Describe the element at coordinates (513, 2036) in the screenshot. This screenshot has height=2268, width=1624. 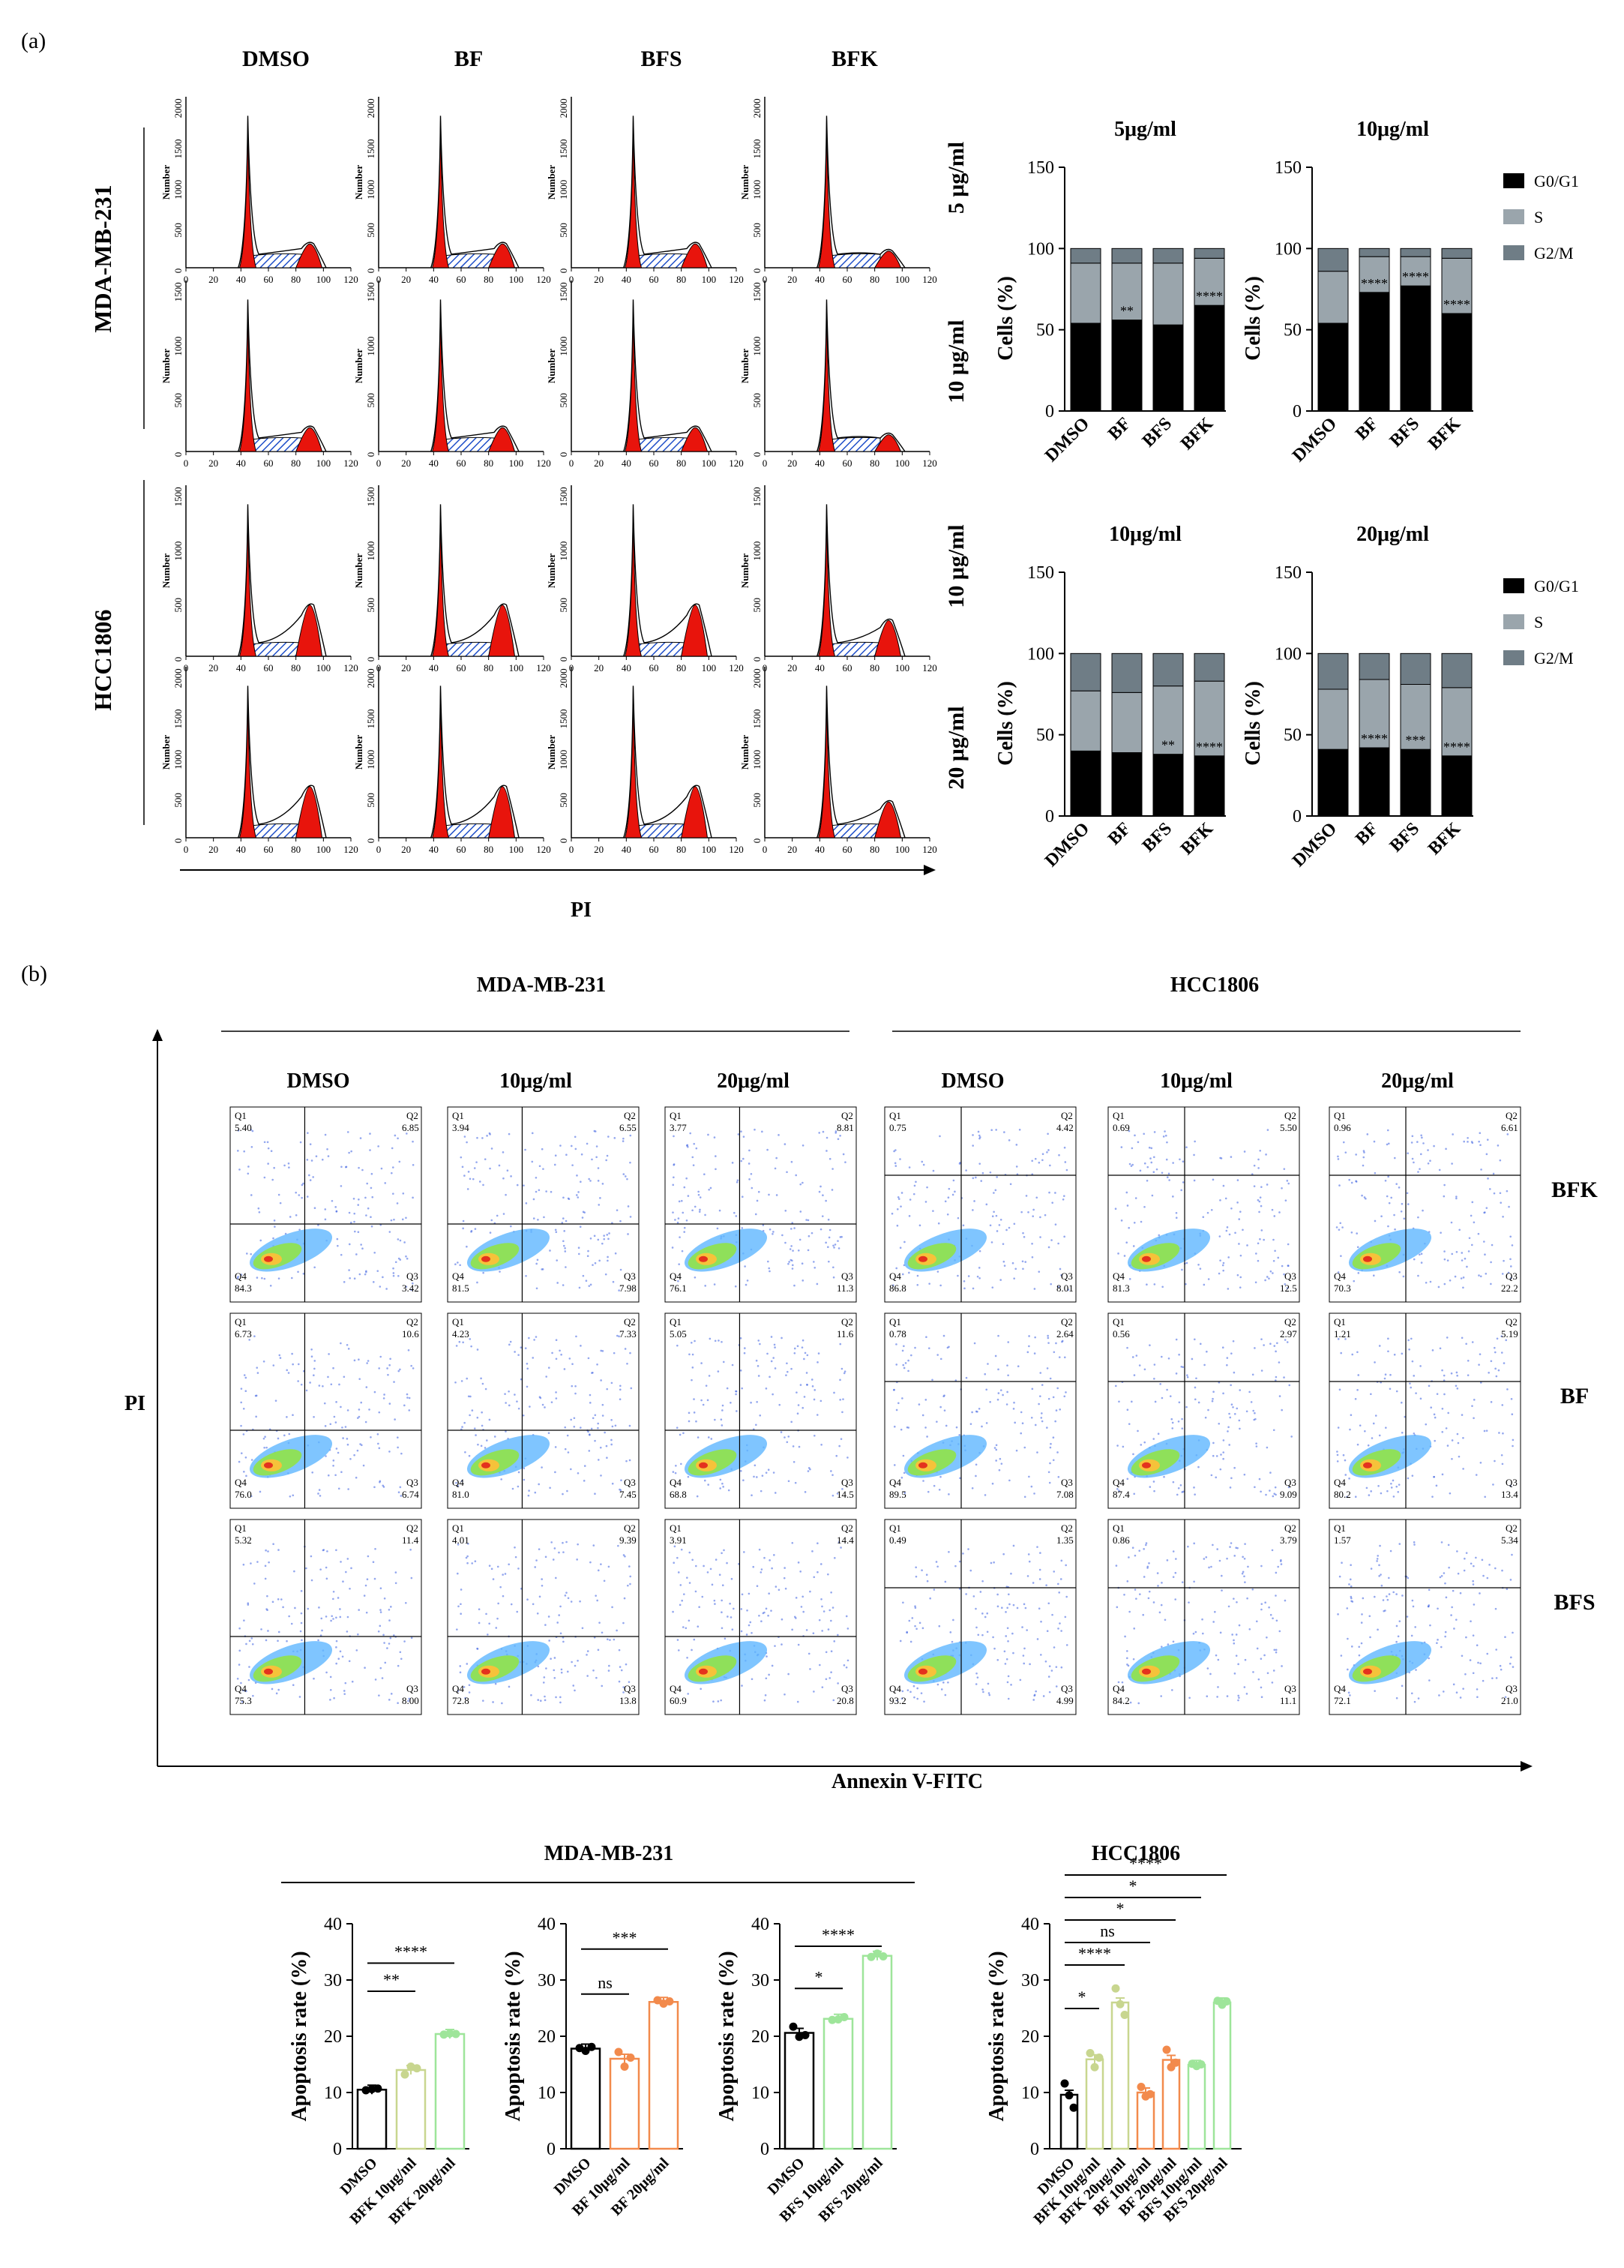
I see `apoptosis-y-label: Apoptosis rate (%)` at that location.